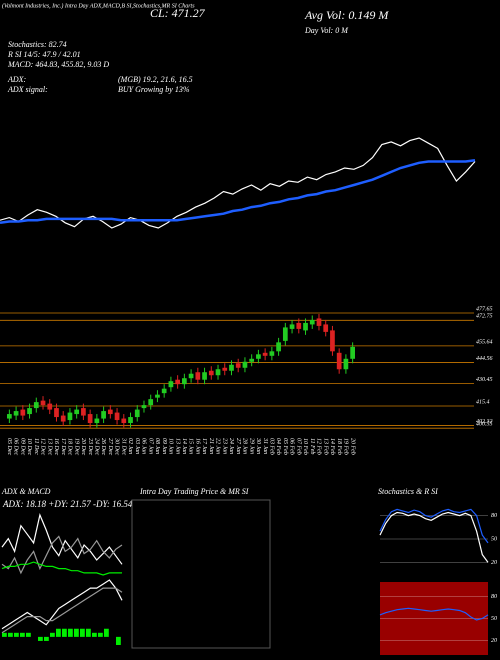 Image resolution: width=500 pixels, height=660 pixels. Describe the element at coordinates (319, 446) in the screenshot. I see `x-tick-label: 12 Feb` at that location.